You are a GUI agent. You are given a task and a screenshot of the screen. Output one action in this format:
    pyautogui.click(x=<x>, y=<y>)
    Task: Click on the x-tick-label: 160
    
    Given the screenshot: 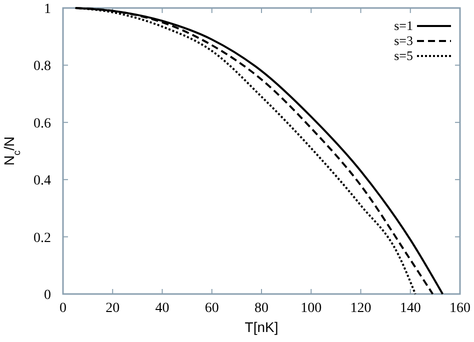 What is the action you would take?
    pyautogui.click(x=460, y=308)
    